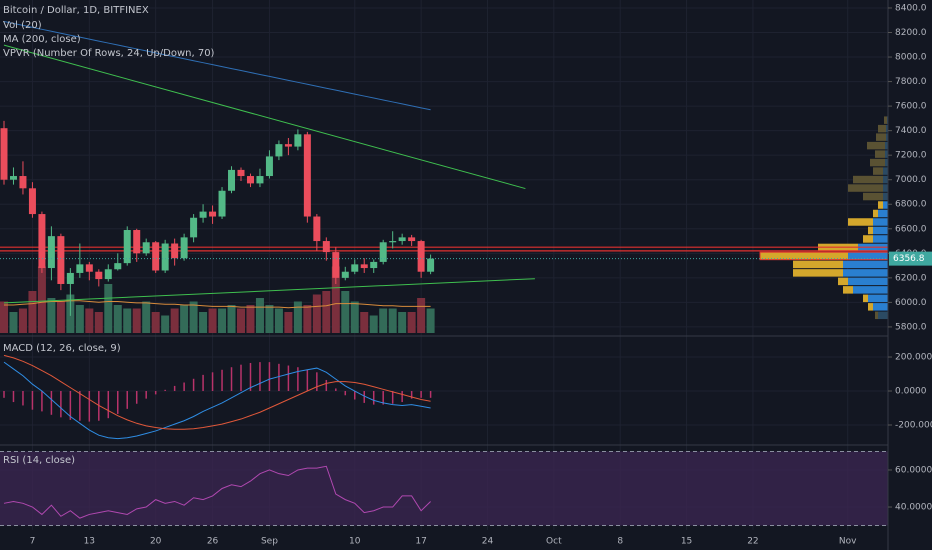 The image size is (932, 550). I want to click on rsi-line, so click(217, 492).